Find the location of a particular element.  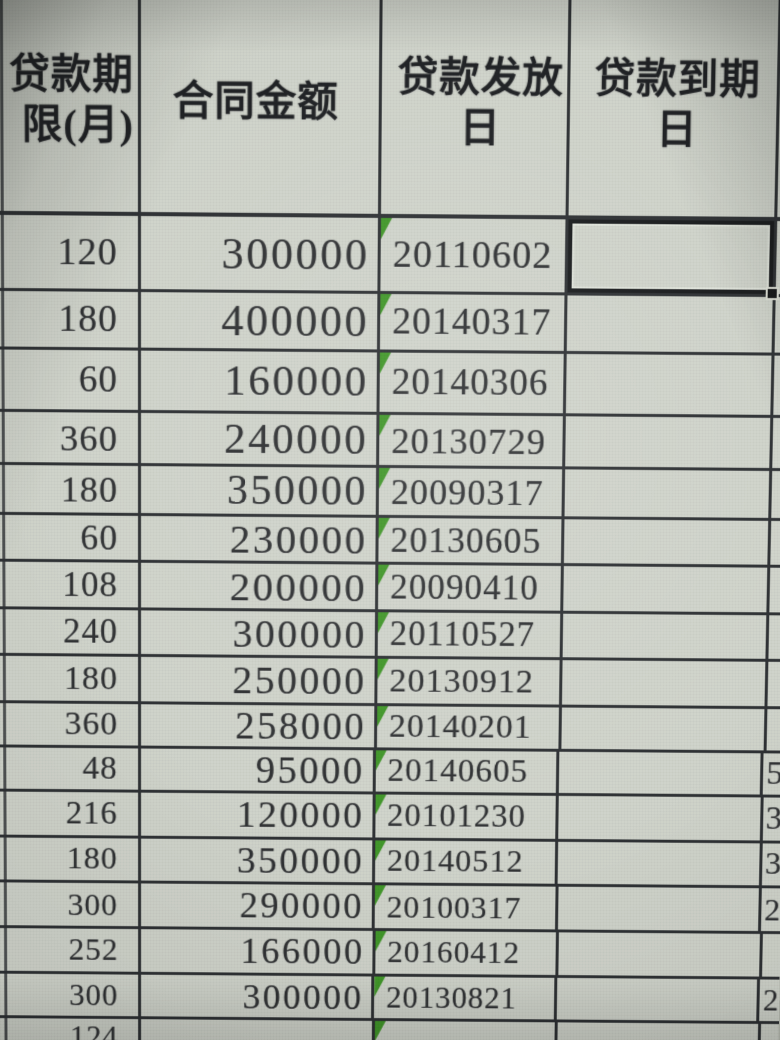

cell-contract-amount: 240000 is located at coordinates (260, 438).